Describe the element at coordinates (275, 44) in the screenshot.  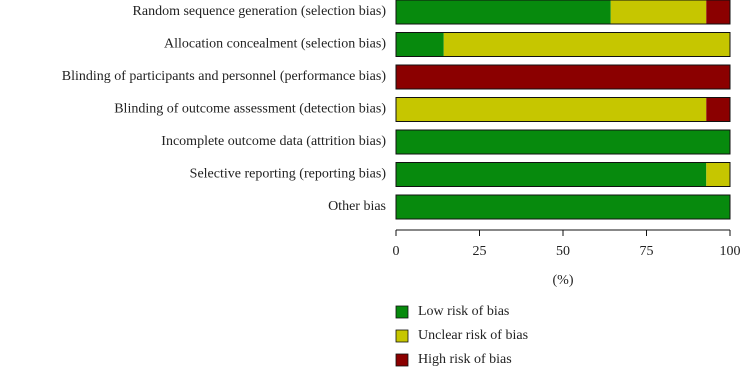
I see `category-label: Allocation concealment (selection bias)` at that location.